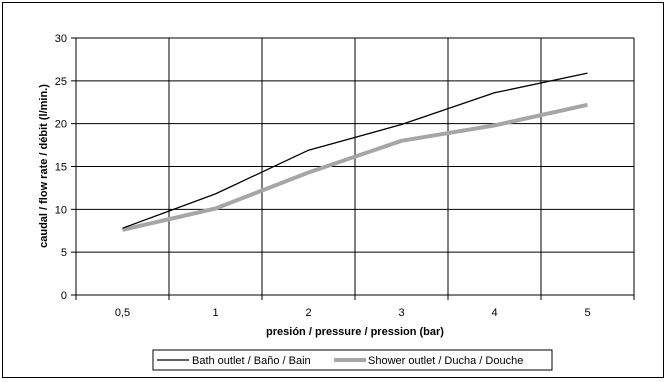 The width and height of the screenshot is (668, 382). What do you see at coordinates (64, 253) in the screenshot?
I see `y-tick-label: 5` at bounding box center [64, 253].